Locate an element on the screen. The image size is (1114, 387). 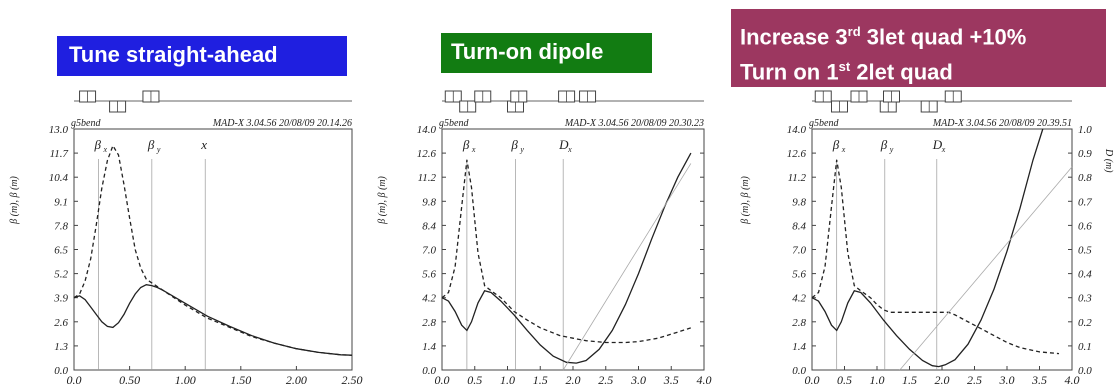
y2-tick-label: 0.6 is located at coordinates (1085, 226).